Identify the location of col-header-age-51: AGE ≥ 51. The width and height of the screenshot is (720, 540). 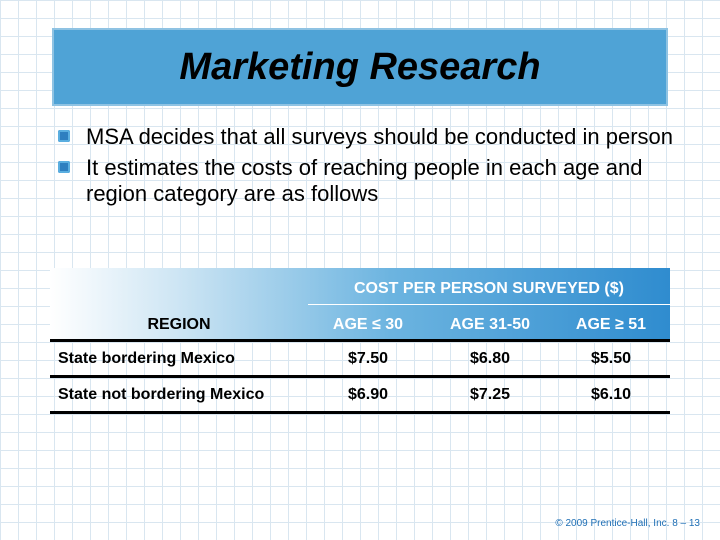
(611, 324).